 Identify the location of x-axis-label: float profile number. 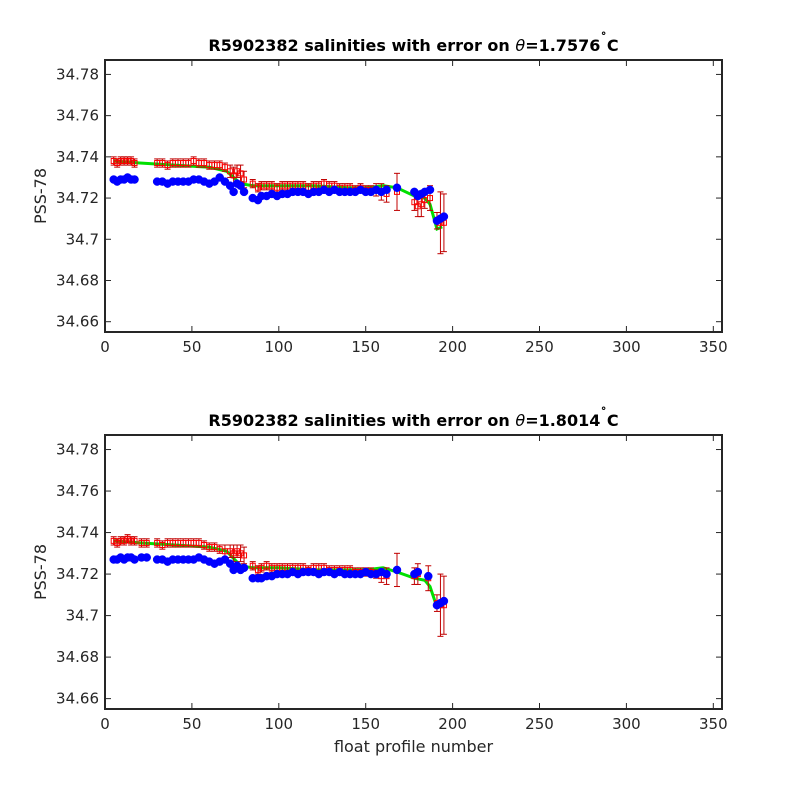
(414, 746).